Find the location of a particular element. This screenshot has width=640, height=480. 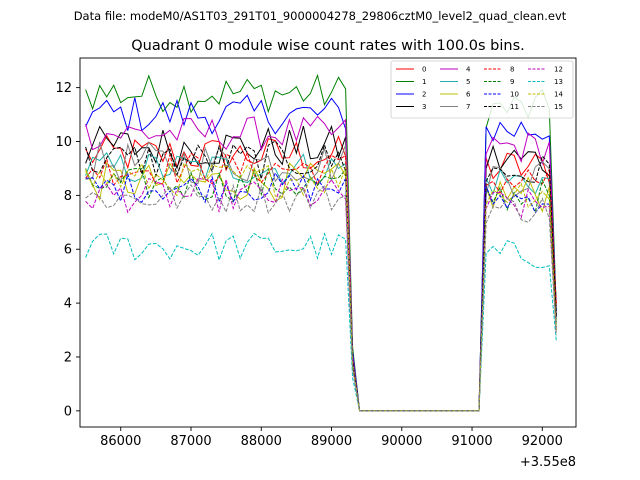

x-offset-label: +3.55e8 is located at coordinates (548, 462).